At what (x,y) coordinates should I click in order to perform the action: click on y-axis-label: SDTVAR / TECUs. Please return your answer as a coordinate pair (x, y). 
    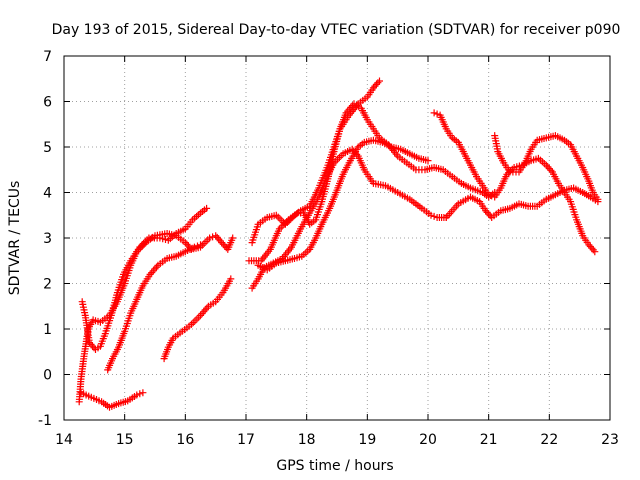
    Looking at the image, I should click on (15, 238).